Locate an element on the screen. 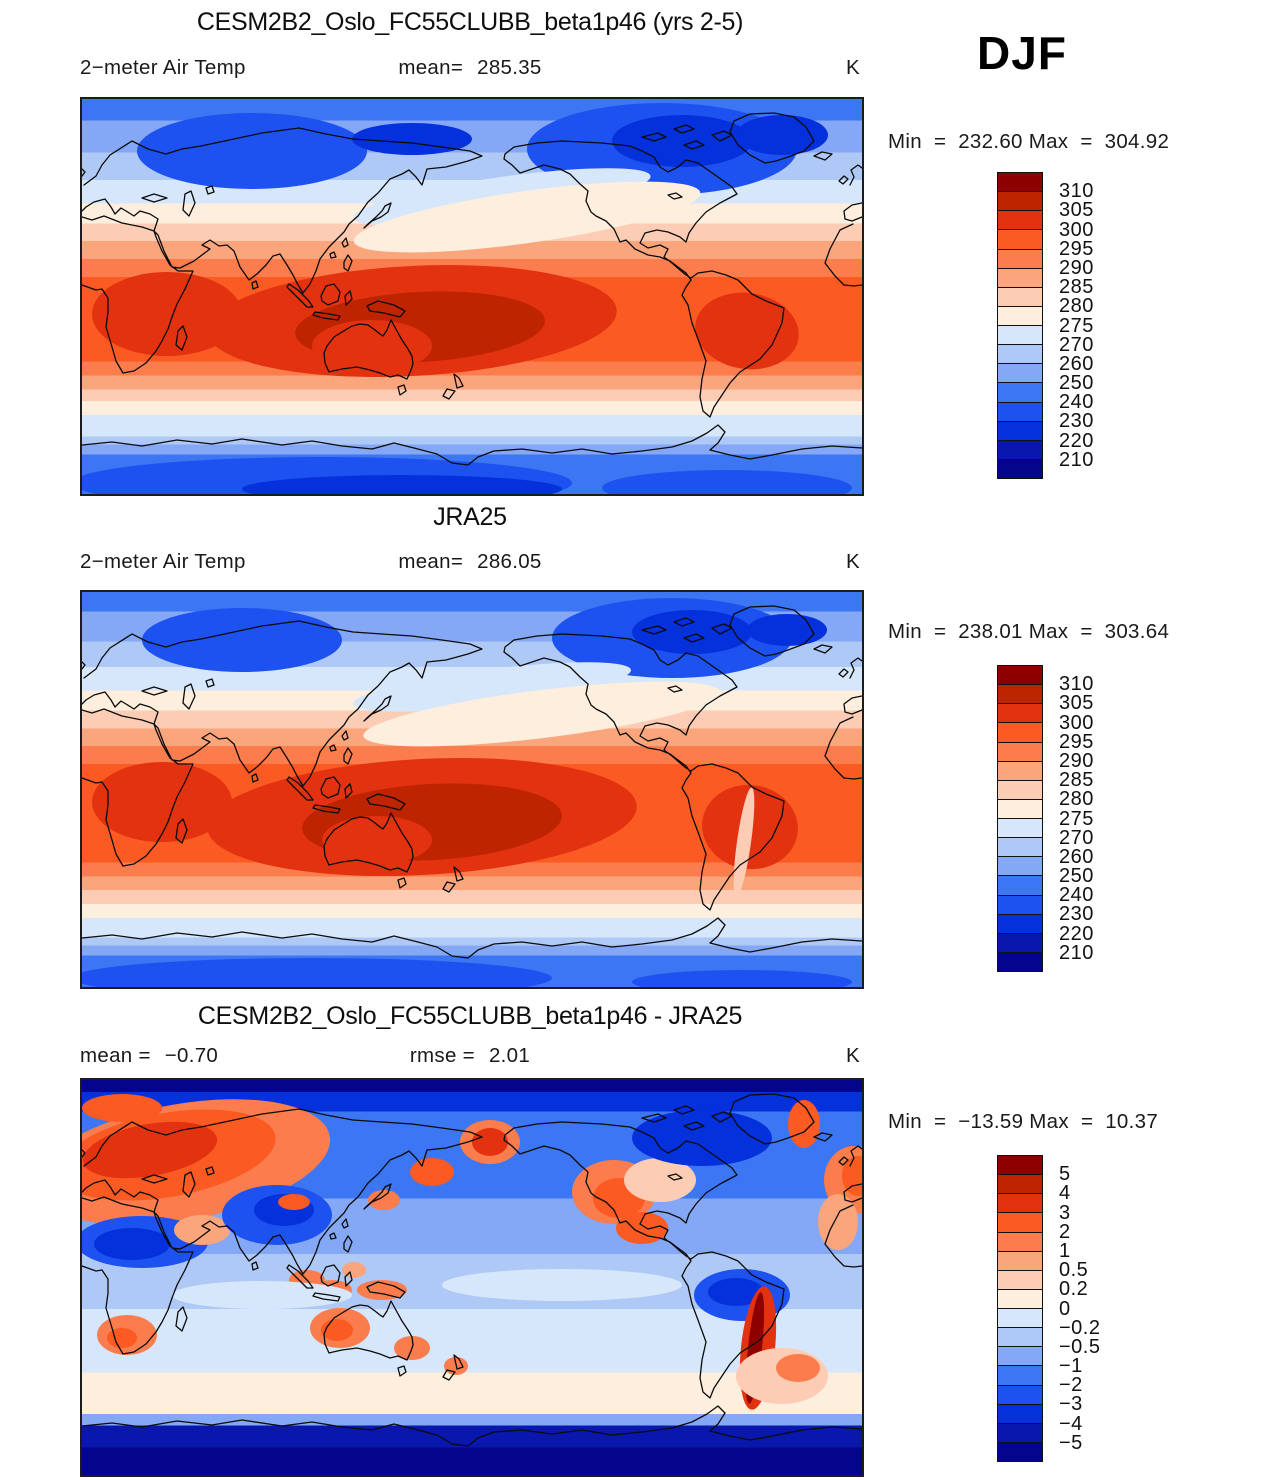 The width and height of the screenshot is (1285, 1480). panel1-mean-label: mean= is located at coordinates (431, 67).